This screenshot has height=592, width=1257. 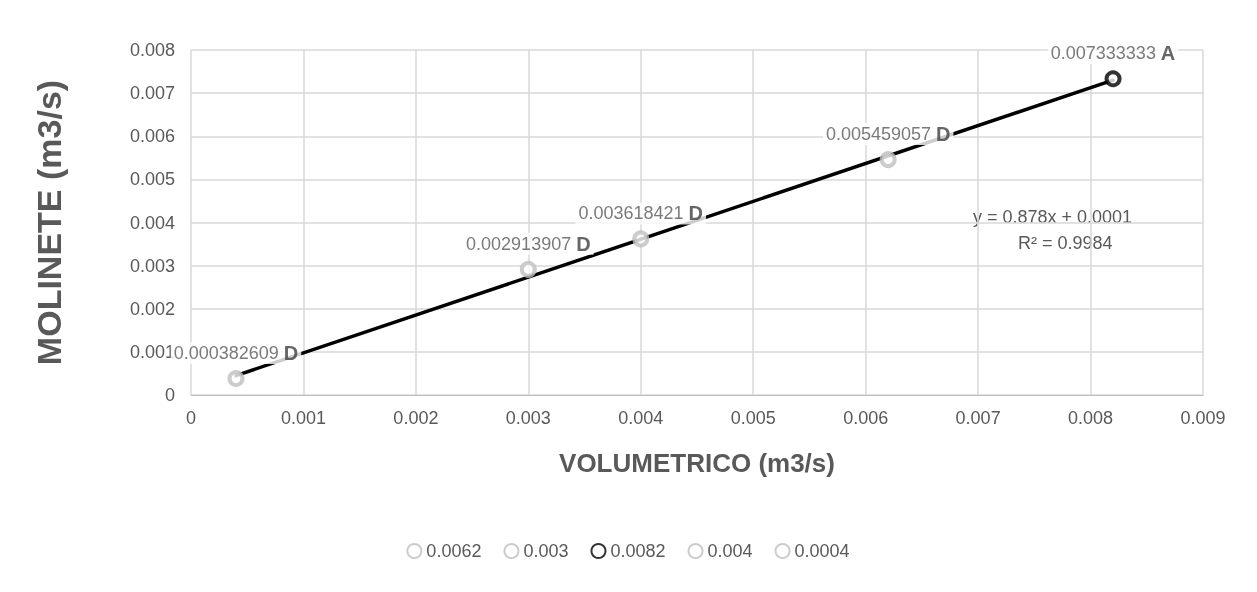 What do you see at coordinates (1065, 243) in the screenshot?
I see `annotation: R² = 0.9984` at bounding box center [1065, 243].